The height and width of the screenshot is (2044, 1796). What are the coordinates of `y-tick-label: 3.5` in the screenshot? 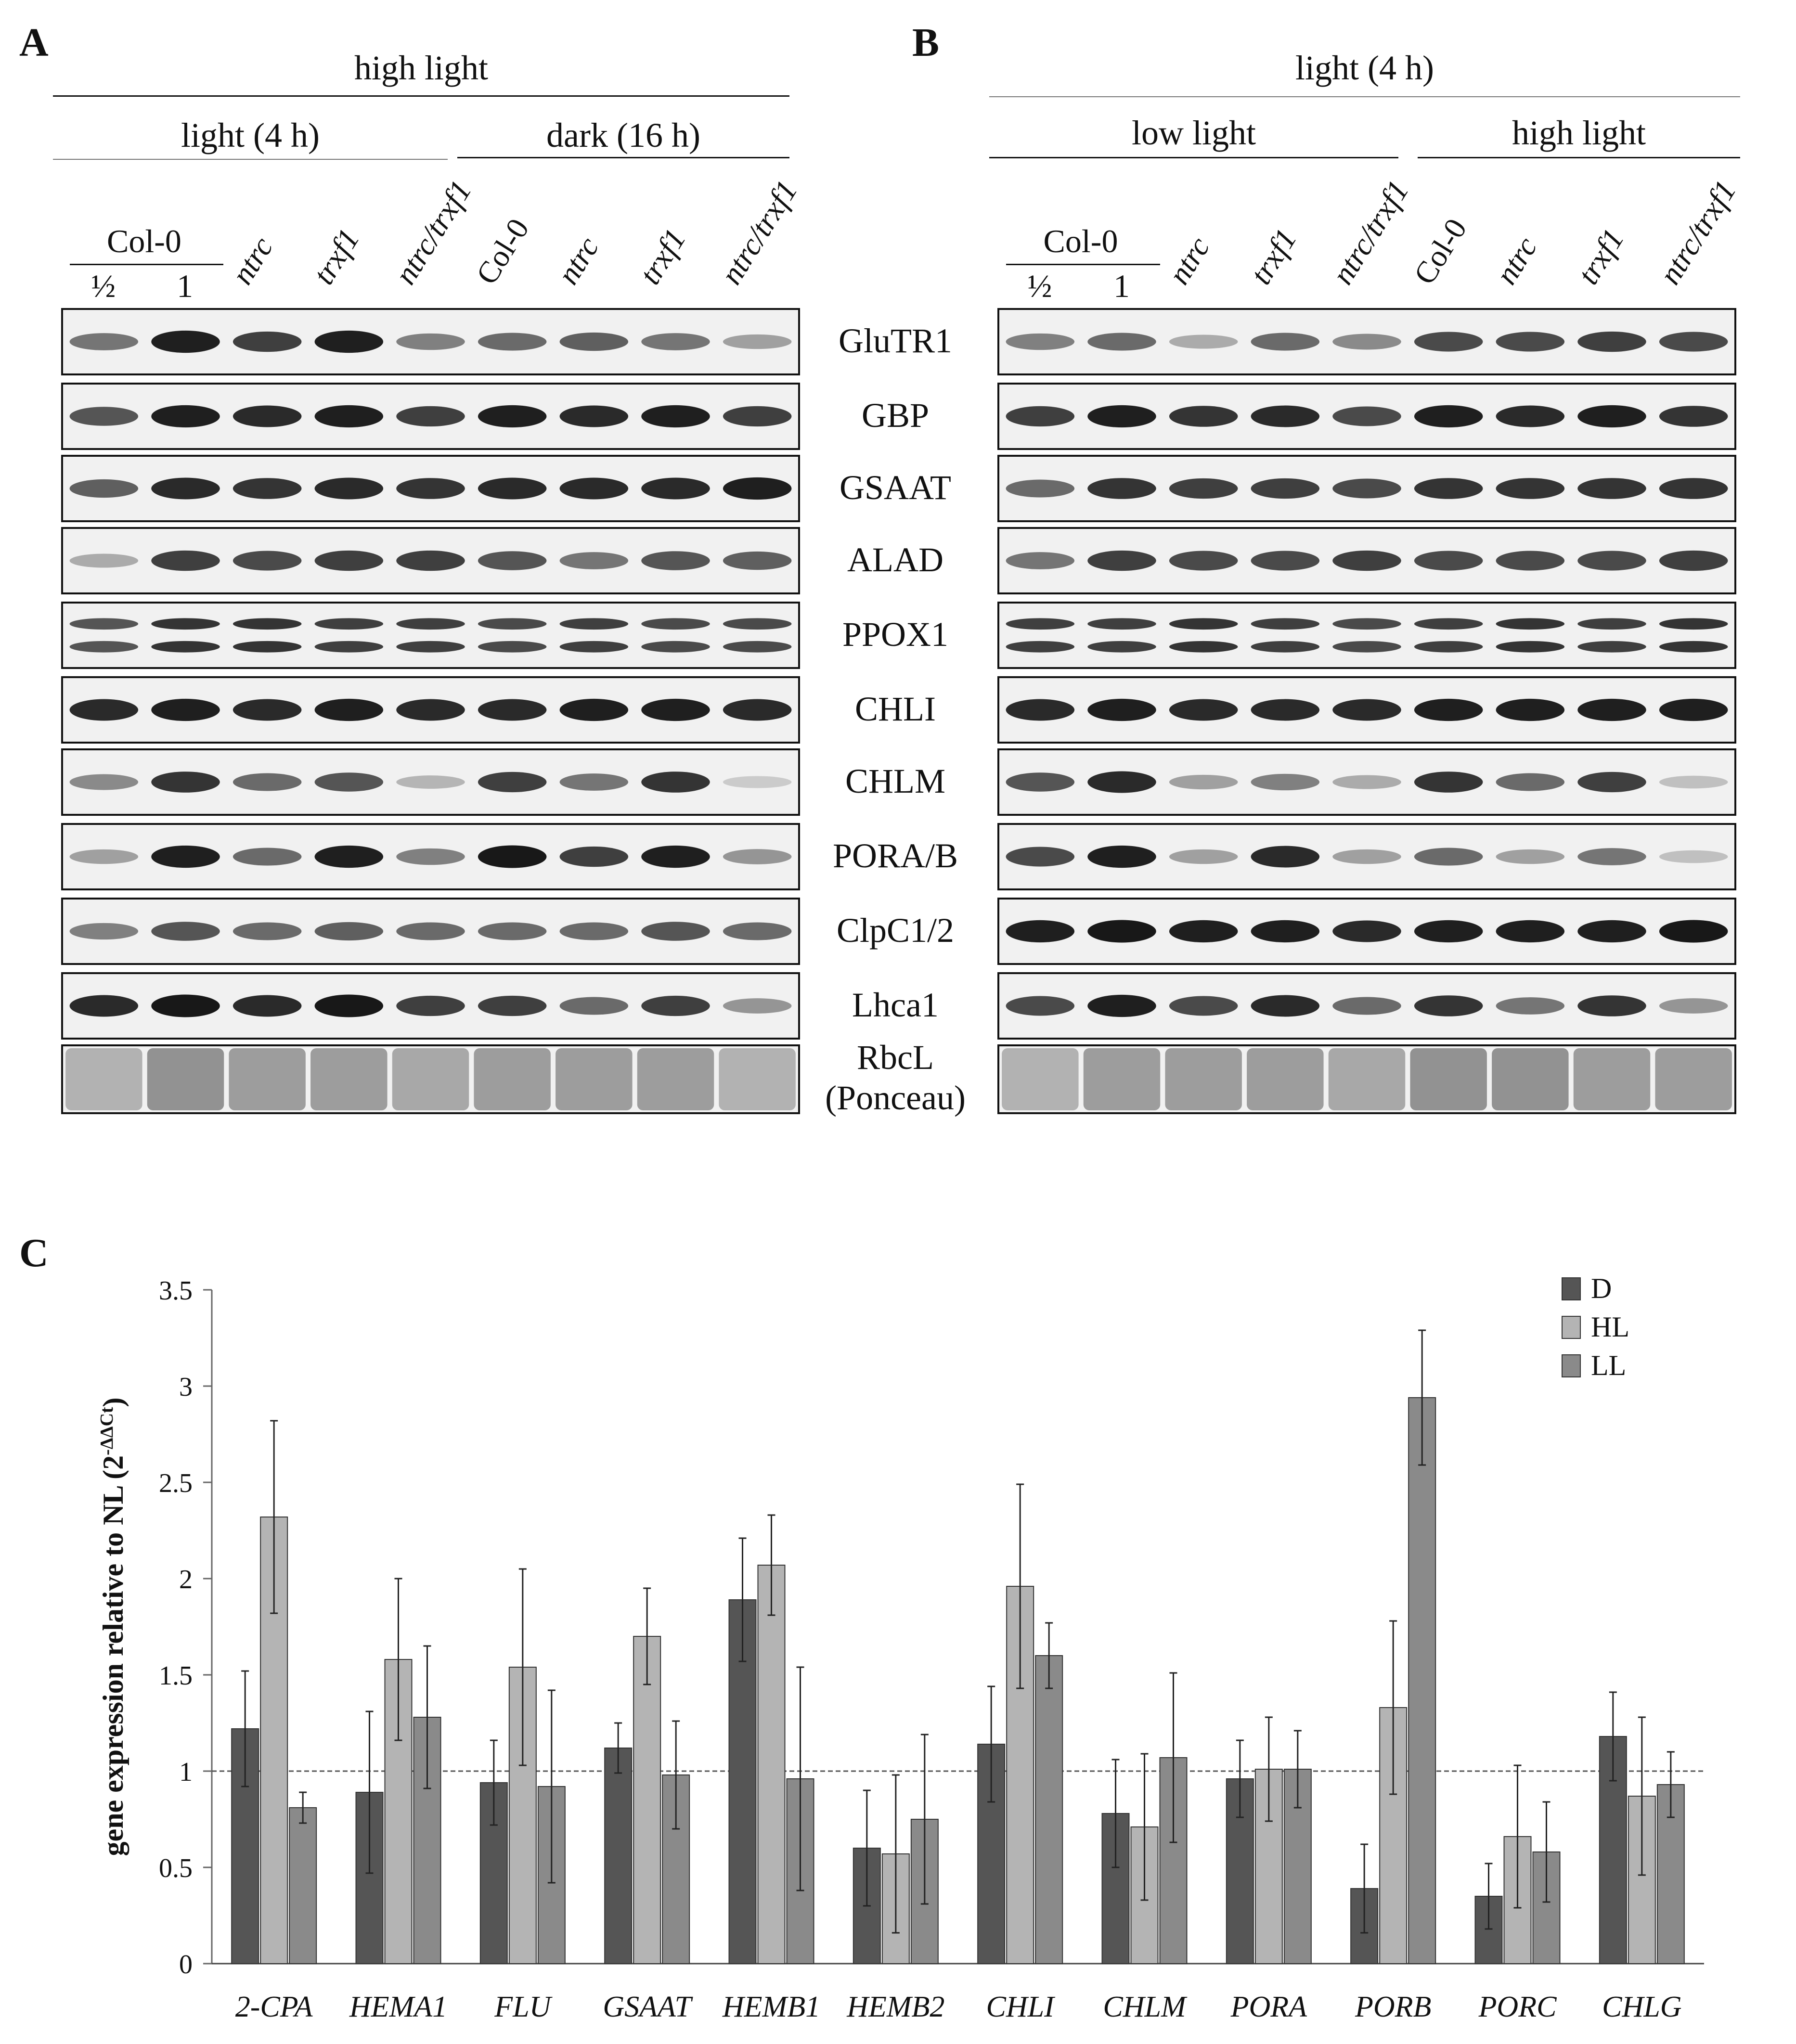 It's located at (176, 1291).